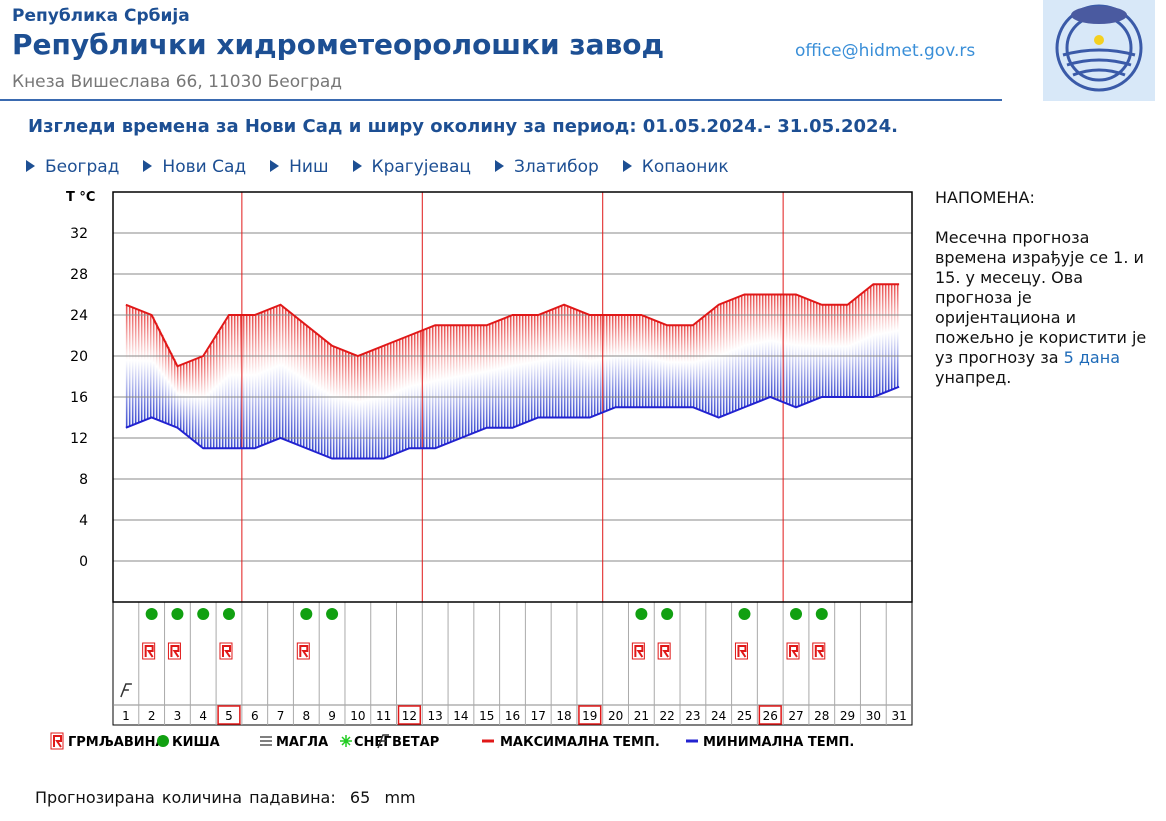 This screenshot has width=1166, height=821. I want to click on nav-link: Златибор, so click(547, 167).